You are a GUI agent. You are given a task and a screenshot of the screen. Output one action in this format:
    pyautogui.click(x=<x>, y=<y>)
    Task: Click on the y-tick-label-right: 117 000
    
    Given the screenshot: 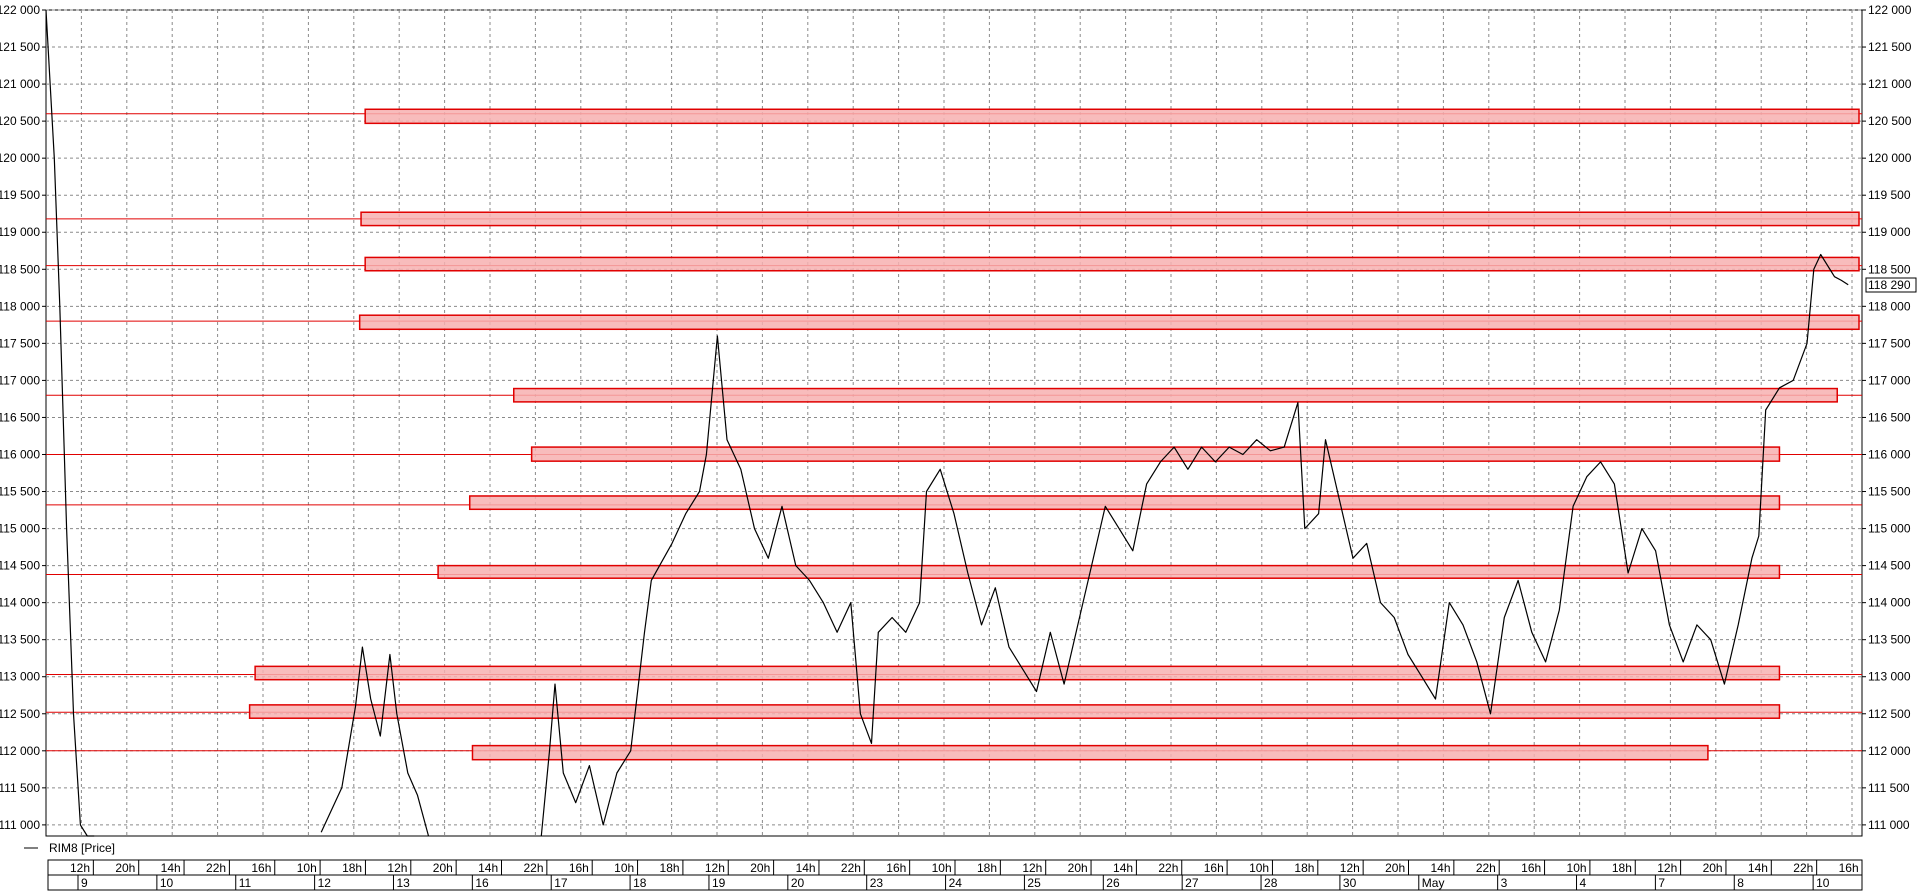 What is the action you would take?
    pyautogui.click(x=1889, y=380)
    